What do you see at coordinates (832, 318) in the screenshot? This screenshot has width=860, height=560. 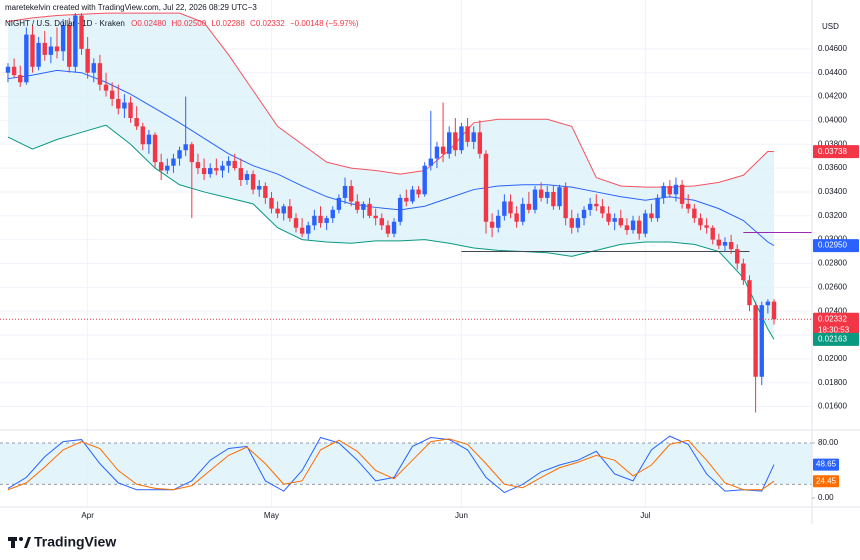 I see `price-label: 0.02332` at bounding box center [832, 318].